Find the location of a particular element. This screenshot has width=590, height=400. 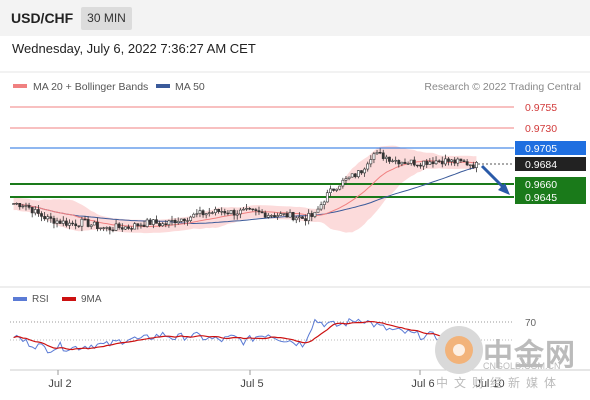

ma20-line is located at coordinates (245, 194).